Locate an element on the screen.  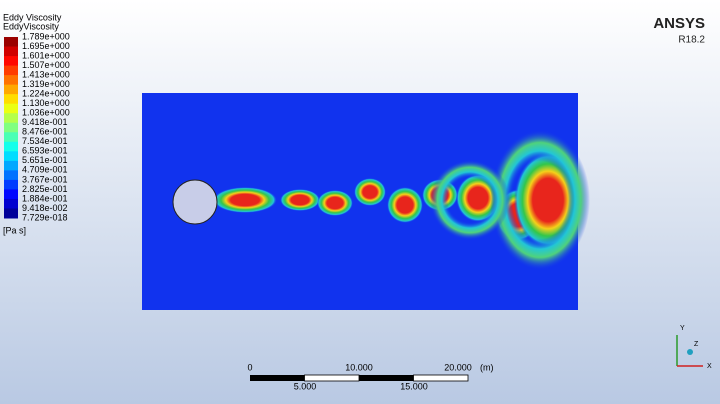
axis-label: X is located at coordinates (709, 366).